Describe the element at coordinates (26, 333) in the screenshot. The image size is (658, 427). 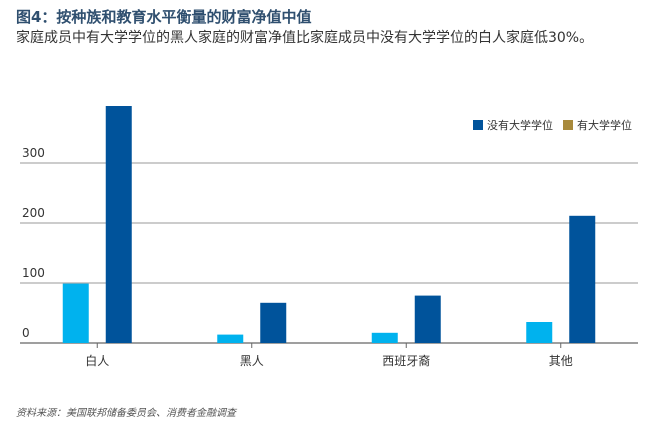
I see `y-tick-label: 0` at that location.